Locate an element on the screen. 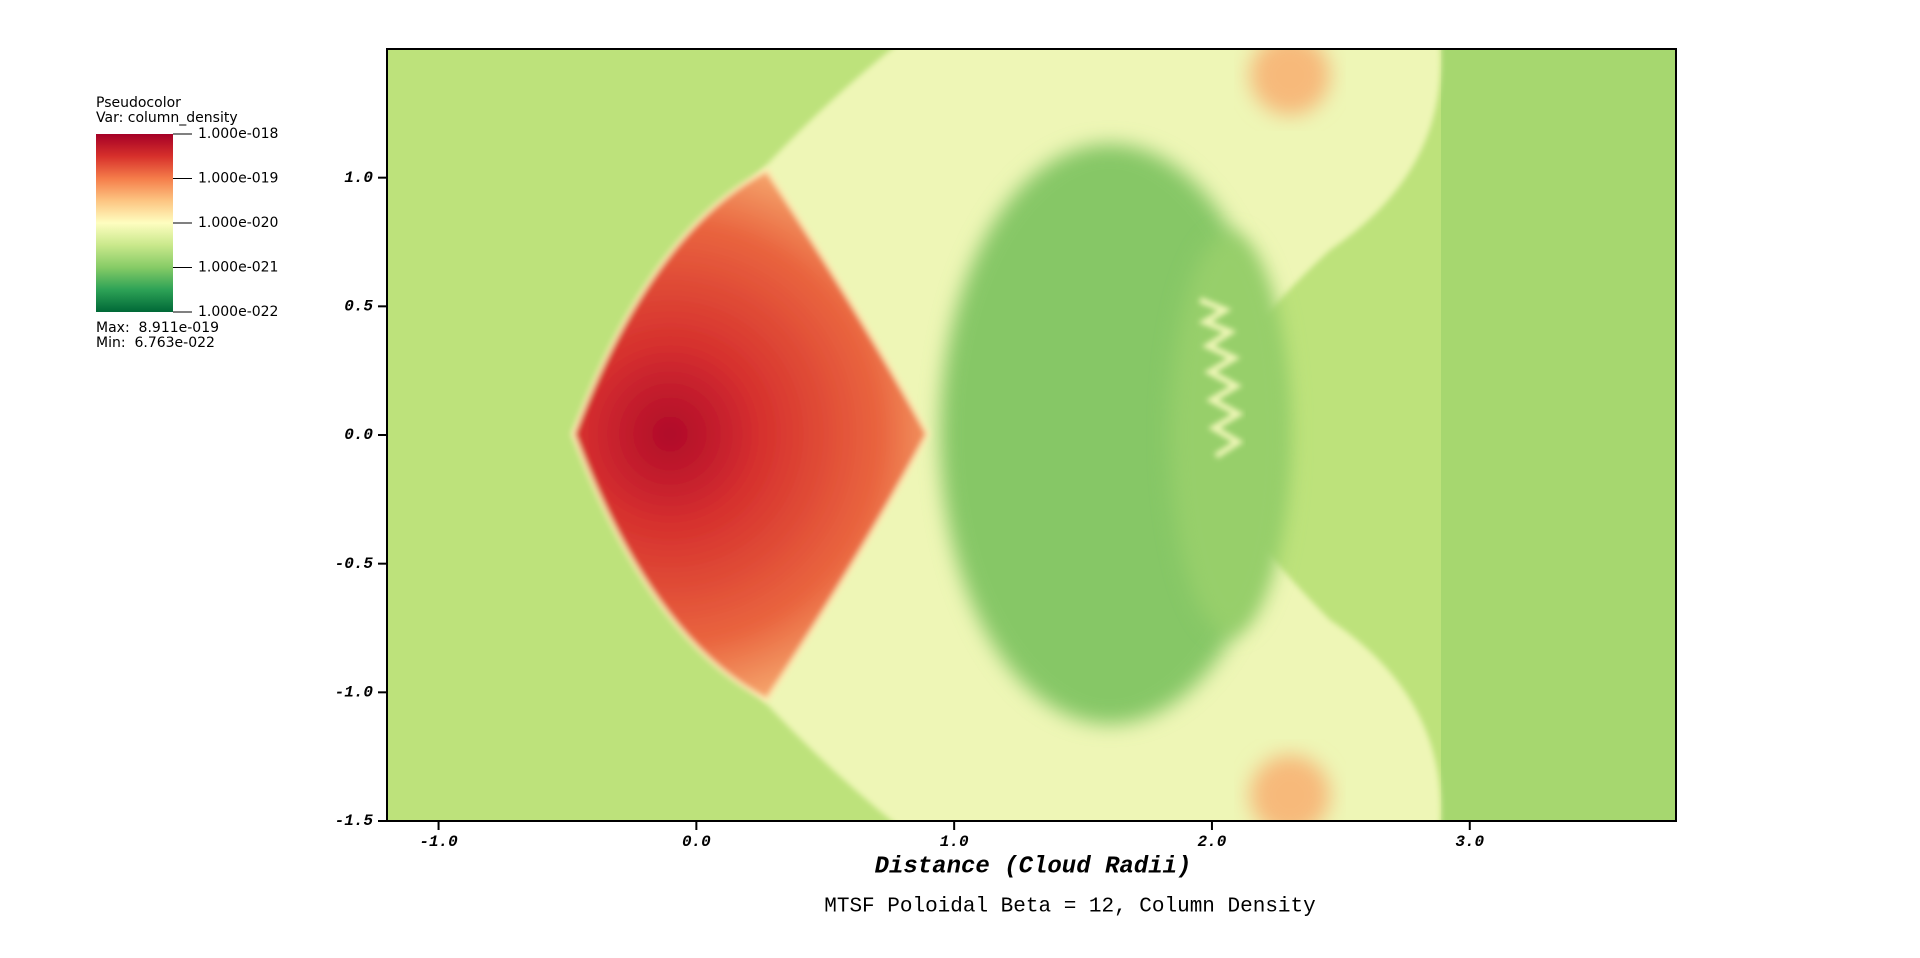 The width and height of the screenshot is (1920, 958). colorbar-tick-label: 1.000e-019 is located at coordinates (238, 179).